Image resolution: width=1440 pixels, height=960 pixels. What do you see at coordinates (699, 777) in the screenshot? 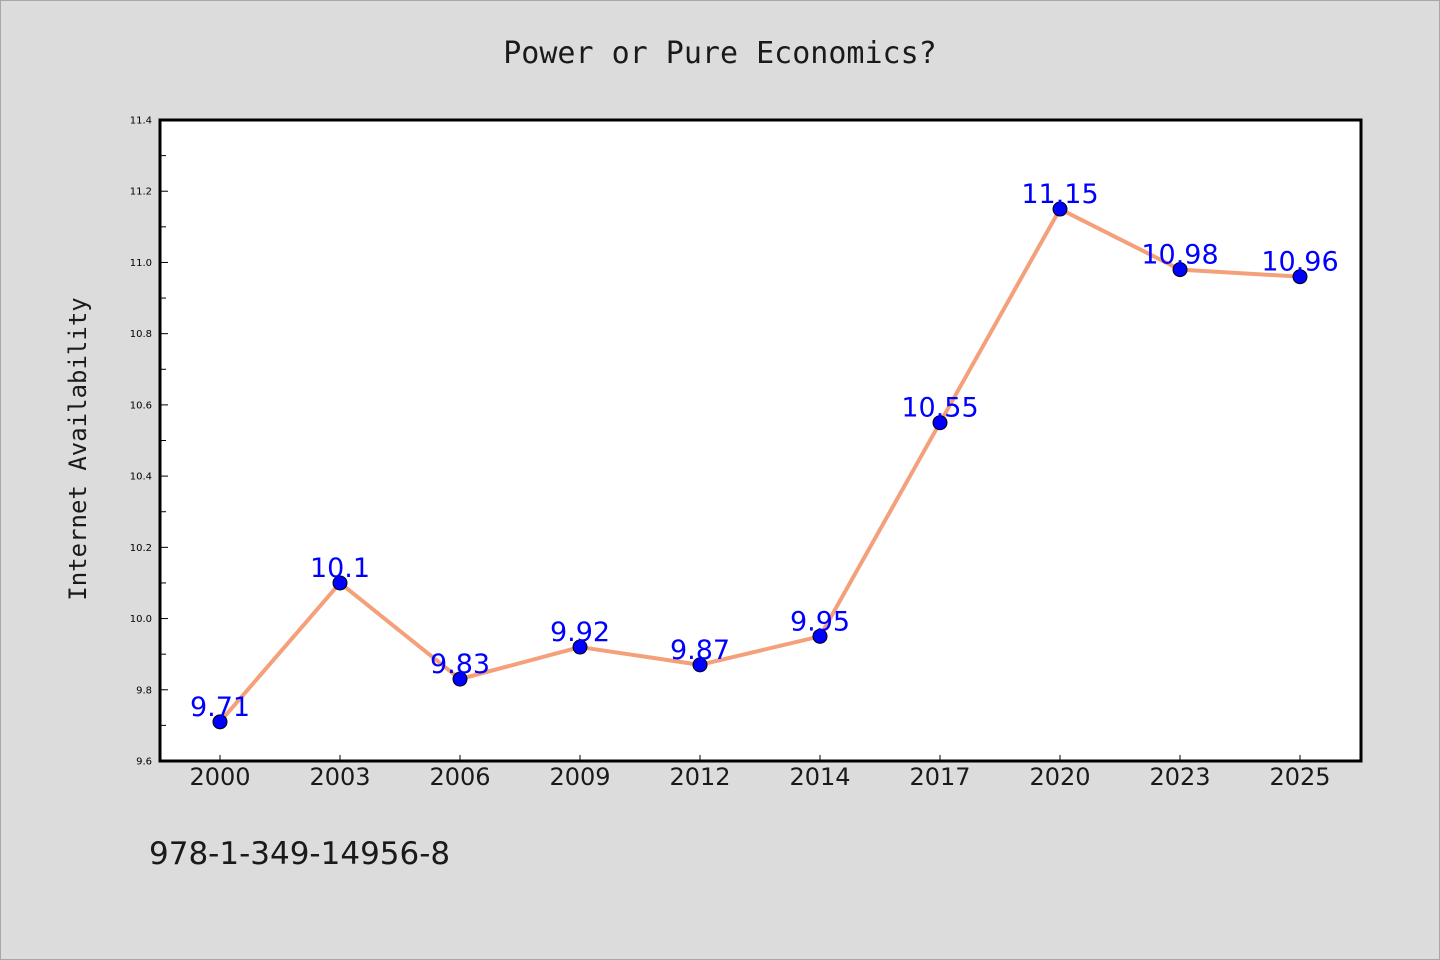
I see `x-tick-label: 2012` at bounding box center [699, 777].